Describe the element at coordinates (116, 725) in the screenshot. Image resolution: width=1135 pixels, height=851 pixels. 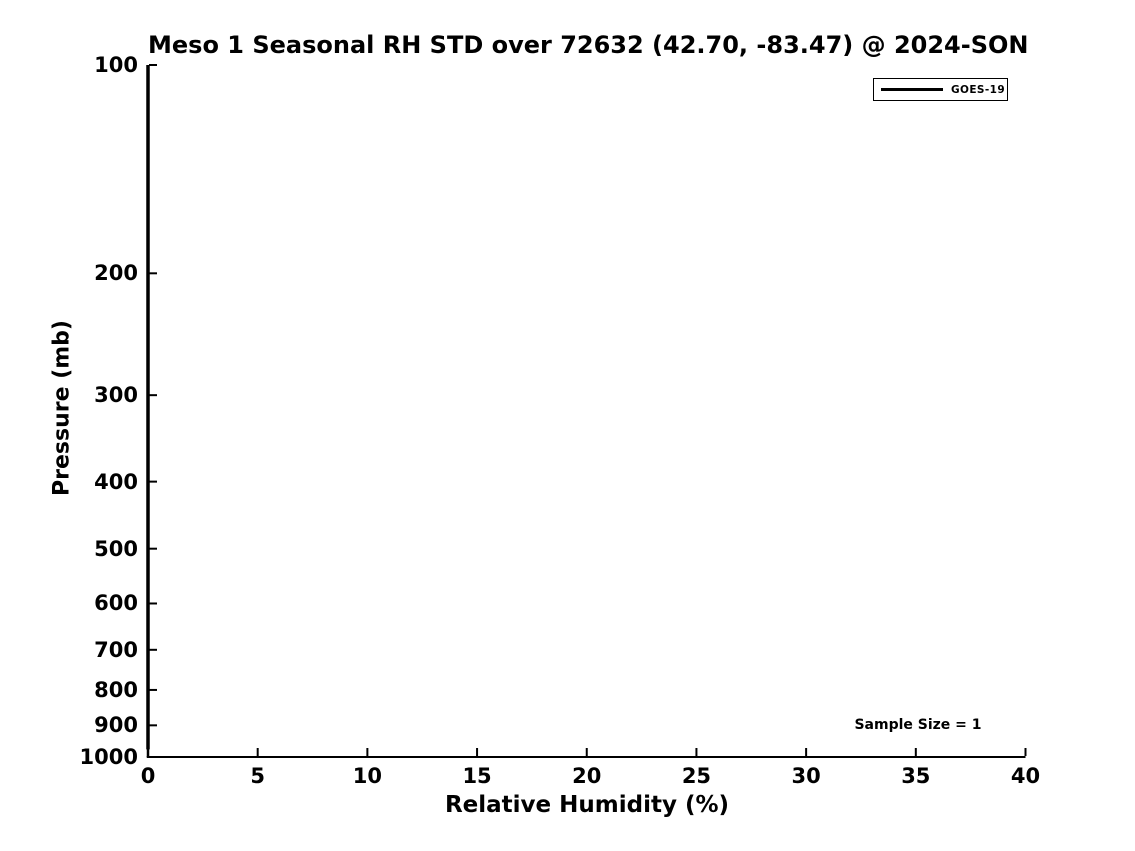
I see `y-tick-label: 900` at that location.